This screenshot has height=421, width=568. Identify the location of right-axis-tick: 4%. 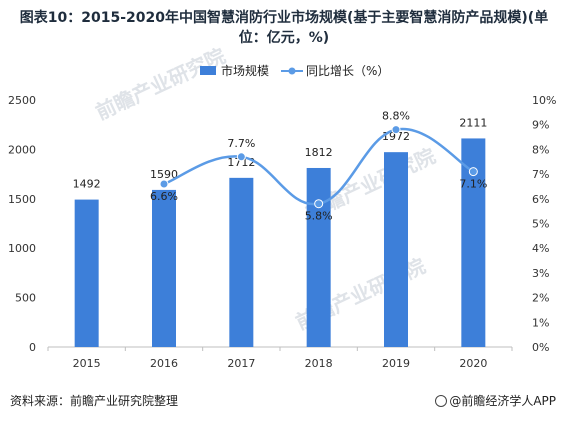
(540, 248).